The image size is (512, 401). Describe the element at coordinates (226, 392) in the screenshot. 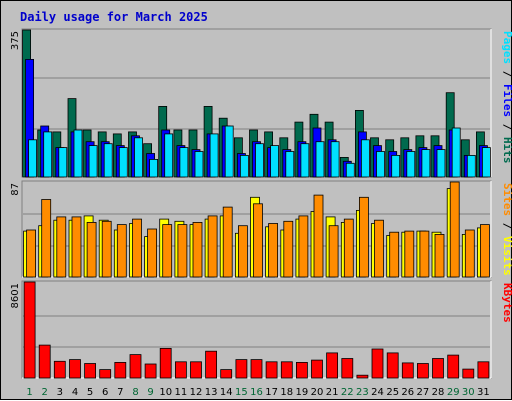

I see `x-tick-label-14: 14` at that location.